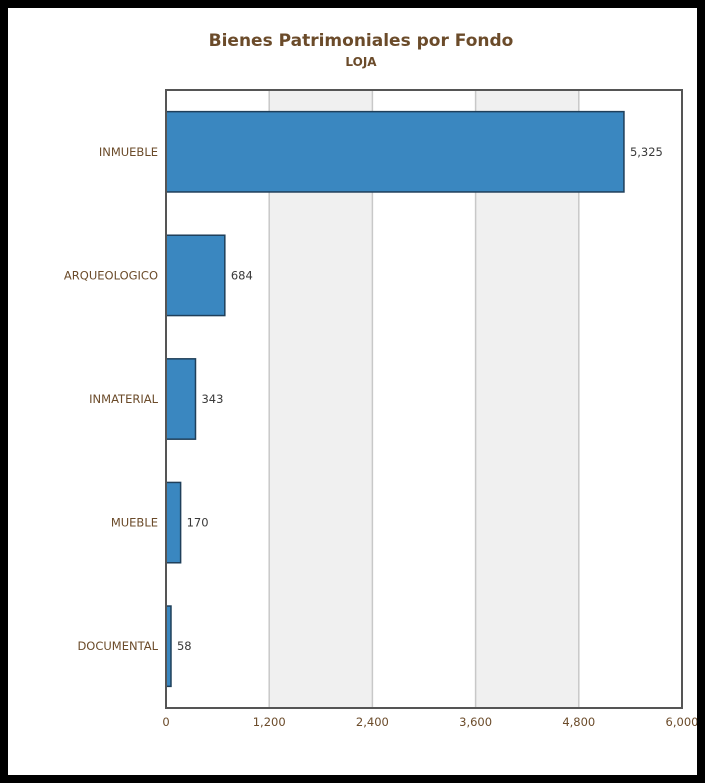 The image size is (705, 783). Describe the element at coordinates (578, 722) in the screenshot. I see `x-tick-label: 4,800` at that location.